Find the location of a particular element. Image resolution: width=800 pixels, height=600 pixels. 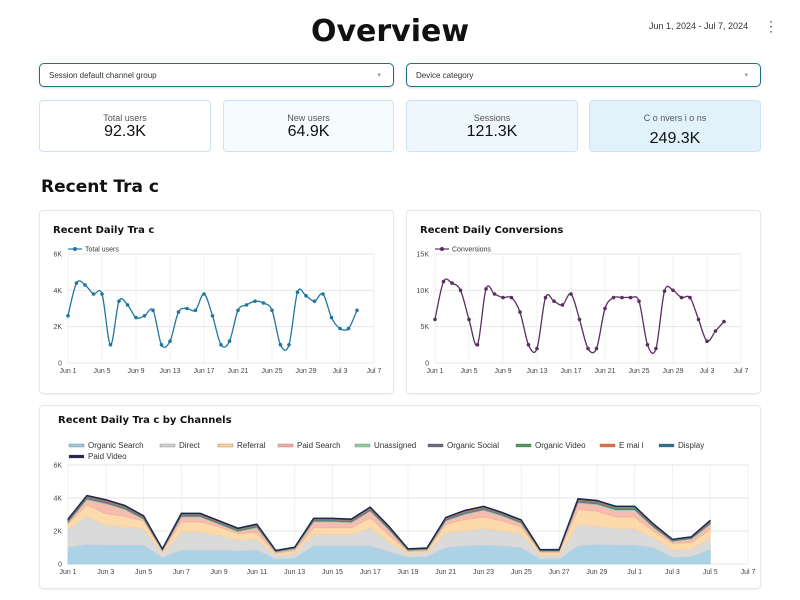

device-category-dropdown-label: Device category is located at coordinates (445, 75).